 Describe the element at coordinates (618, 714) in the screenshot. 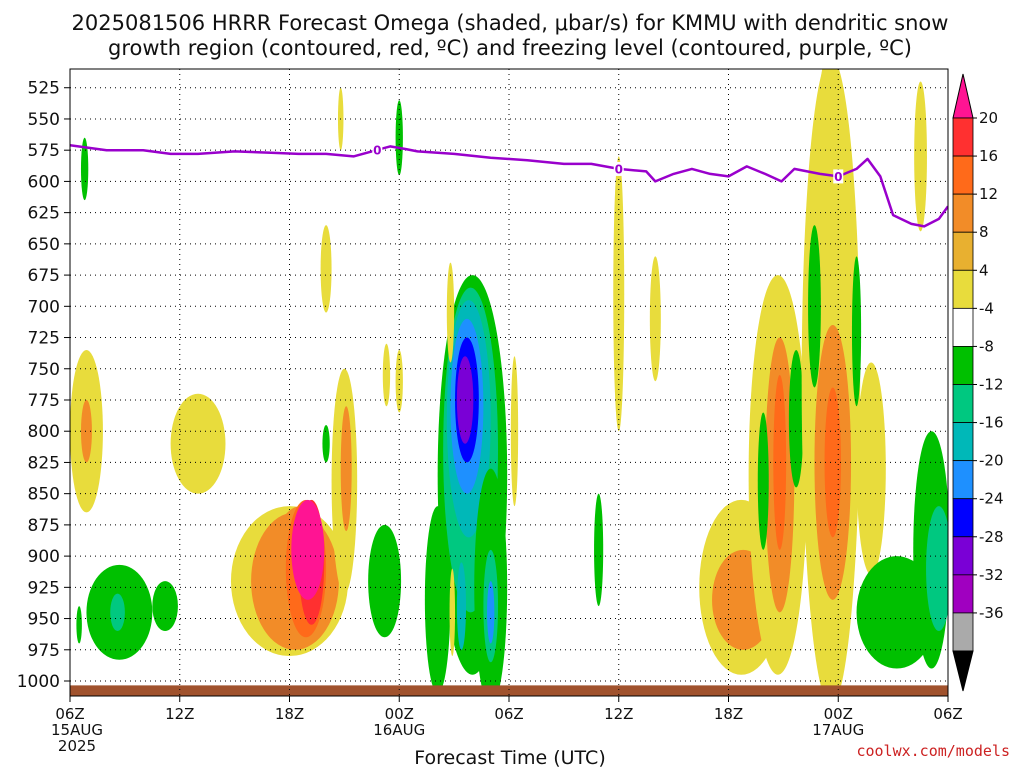

I see `x-tick-label-30-0: 12Z` at that location.